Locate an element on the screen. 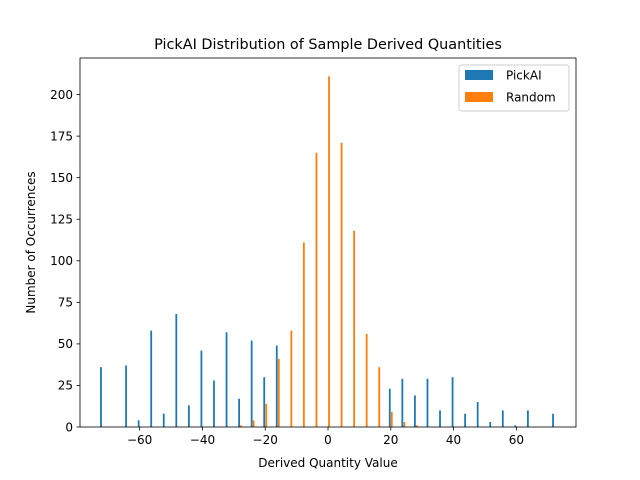 This screenshot has height=480, width=640. y-tick-label: 175 is located at coordinates (61, 136).